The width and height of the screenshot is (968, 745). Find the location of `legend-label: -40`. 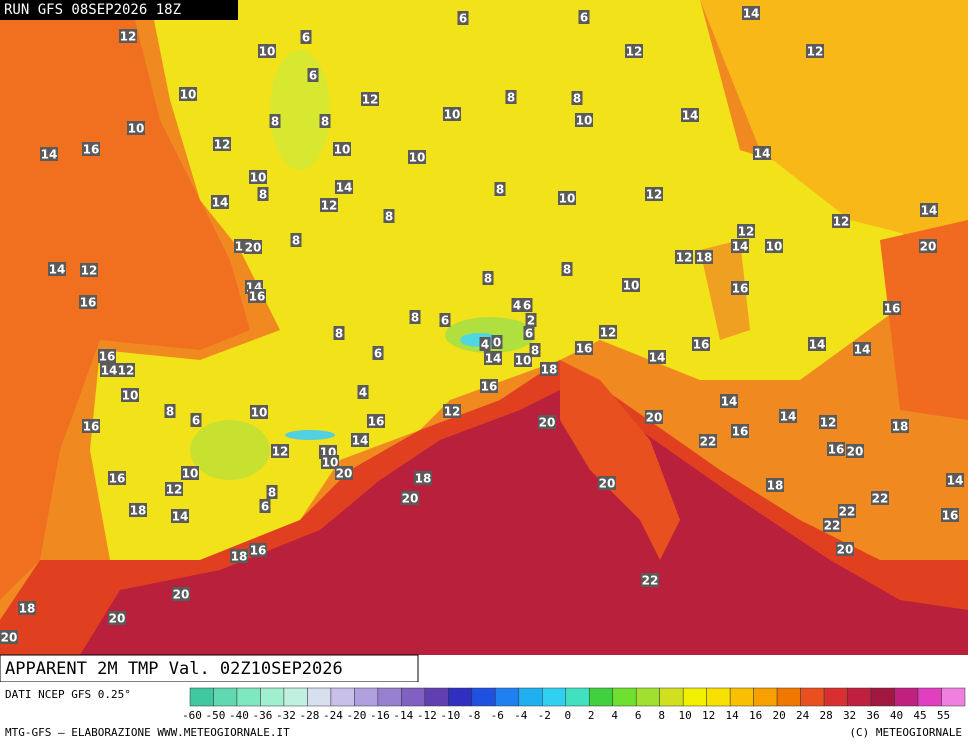

legend-label: -40 is located at coordinates (239, 715).